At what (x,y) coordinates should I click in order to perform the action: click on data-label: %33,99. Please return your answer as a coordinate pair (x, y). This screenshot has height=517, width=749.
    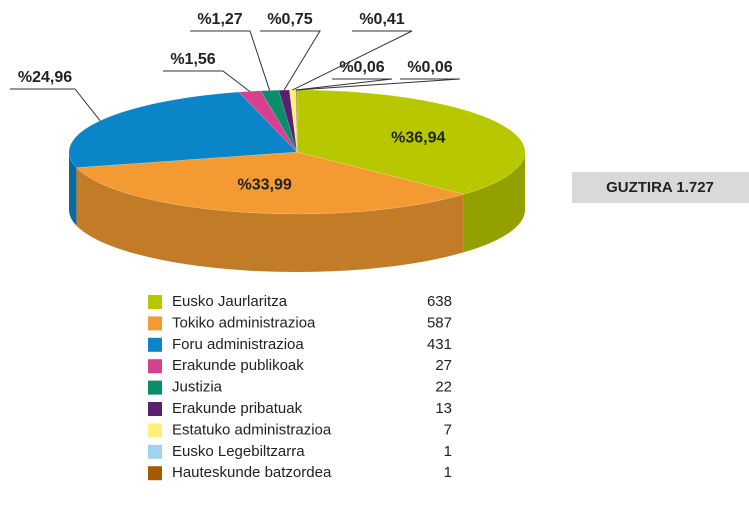
    Looking at the image, I should click on (265, 184).